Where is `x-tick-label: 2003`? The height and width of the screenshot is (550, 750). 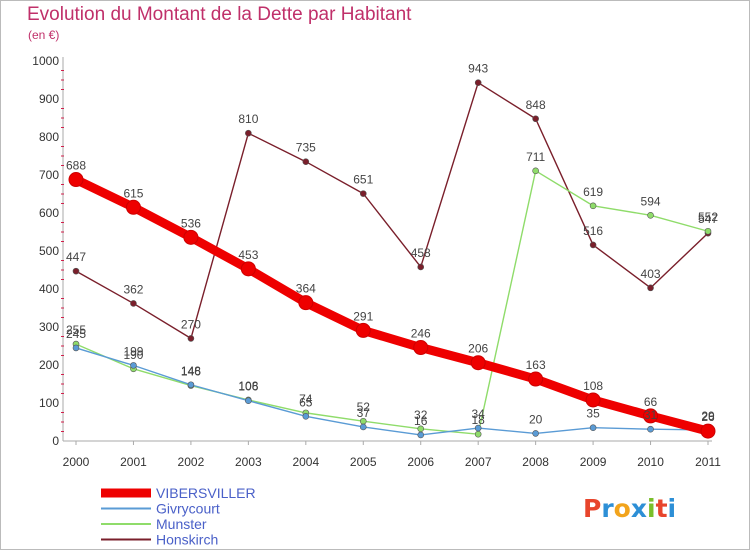 x-tick-label: 2003 is located at coordinates (248, 462).